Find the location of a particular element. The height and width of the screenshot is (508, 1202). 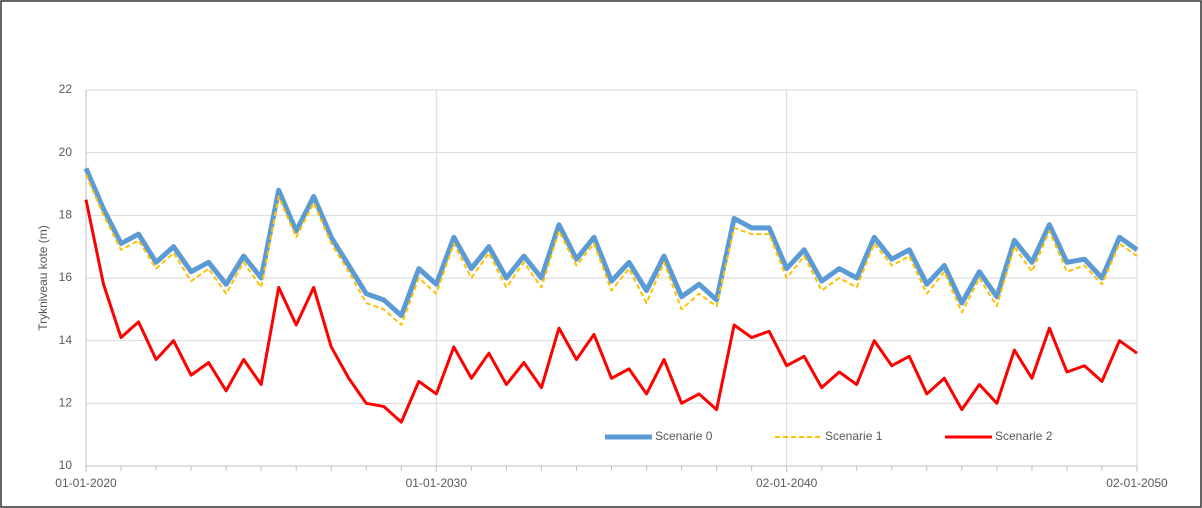

y-tick-label: 14 is located at coordinates (66, 340).